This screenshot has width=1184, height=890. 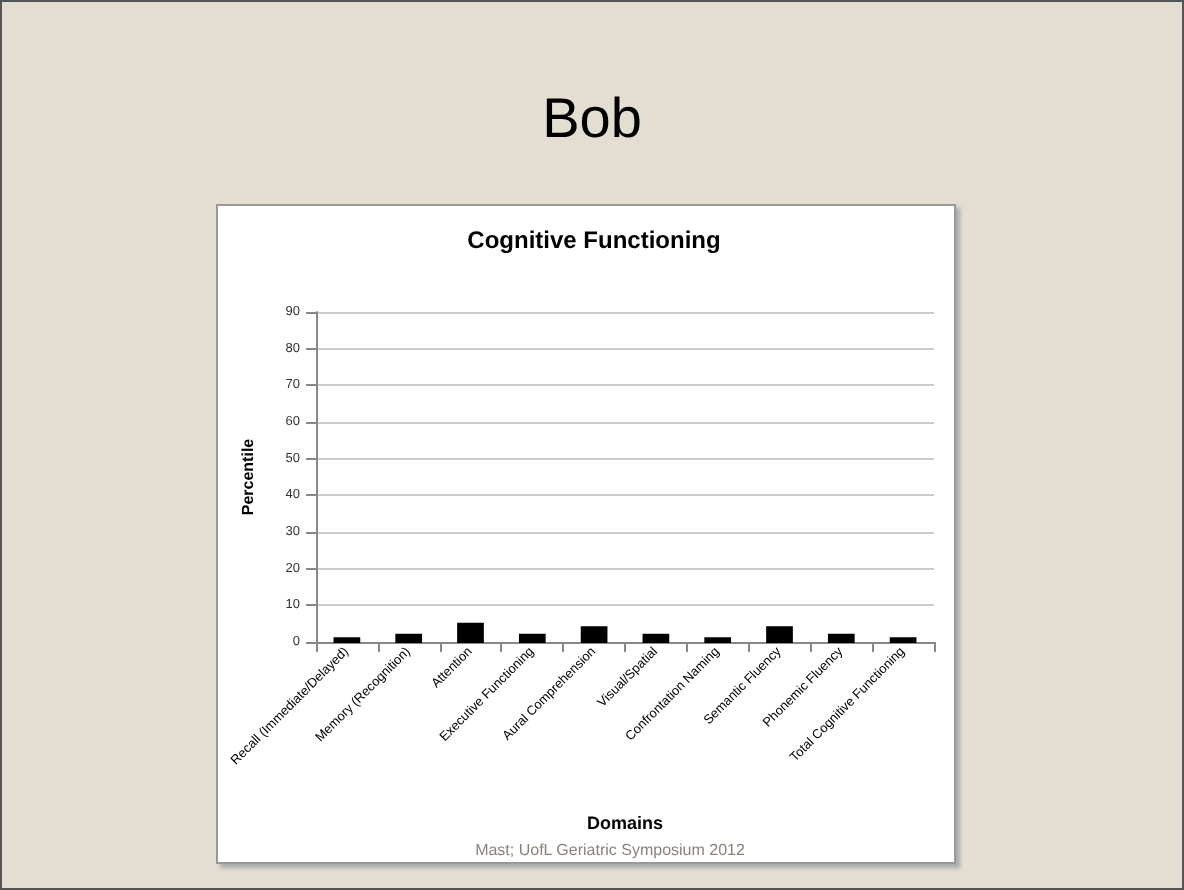 I want to click on chart-subtitle: Cognitive Functioning, so click(x=594, y=240).